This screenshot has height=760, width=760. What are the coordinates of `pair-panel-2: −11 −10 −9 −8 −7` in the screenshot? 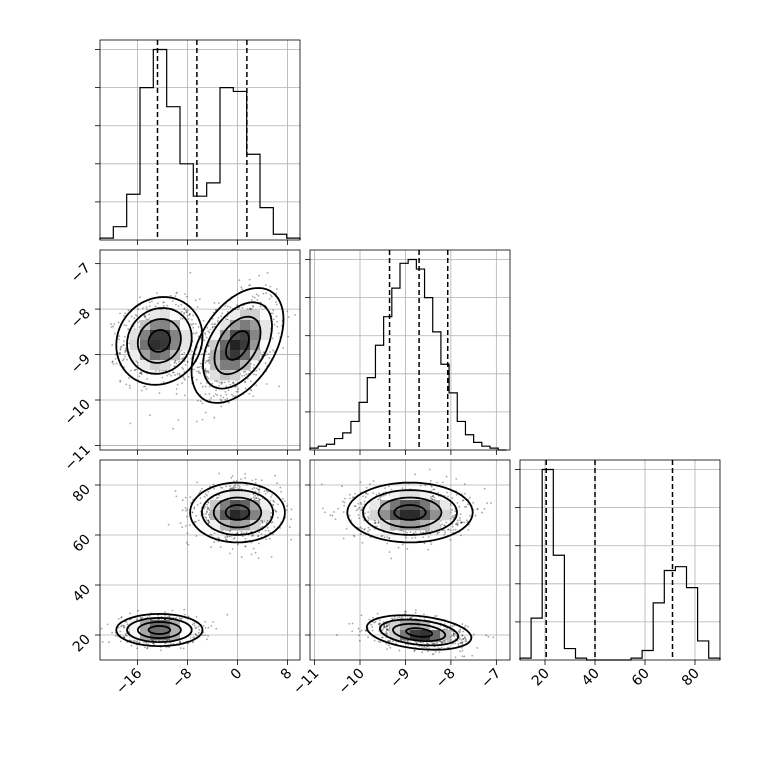 It's located at (400, 578).